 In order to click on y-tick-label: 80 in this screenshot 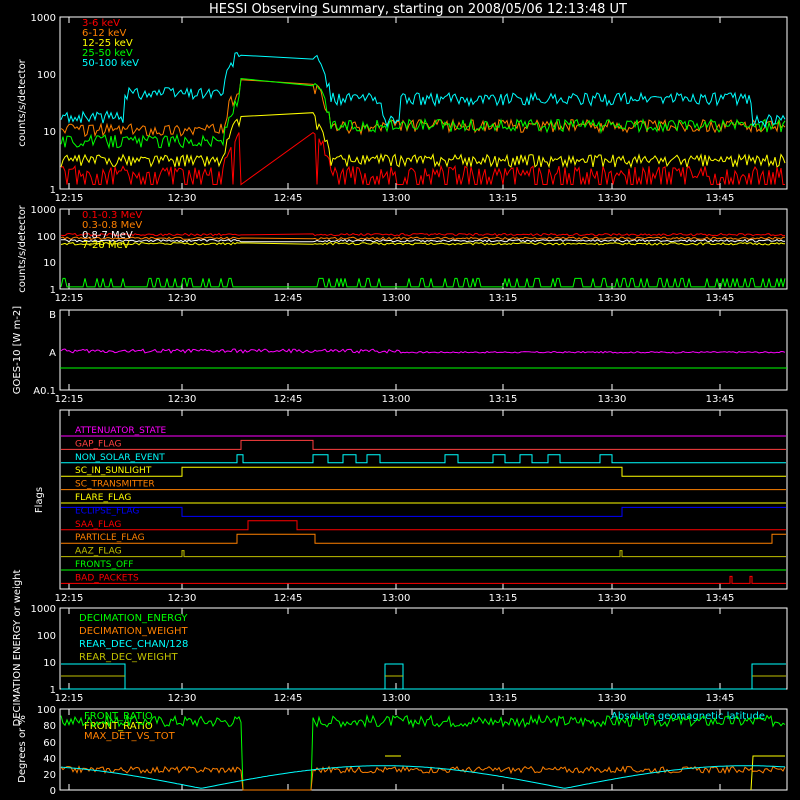, I will do `click(49, 726)`.